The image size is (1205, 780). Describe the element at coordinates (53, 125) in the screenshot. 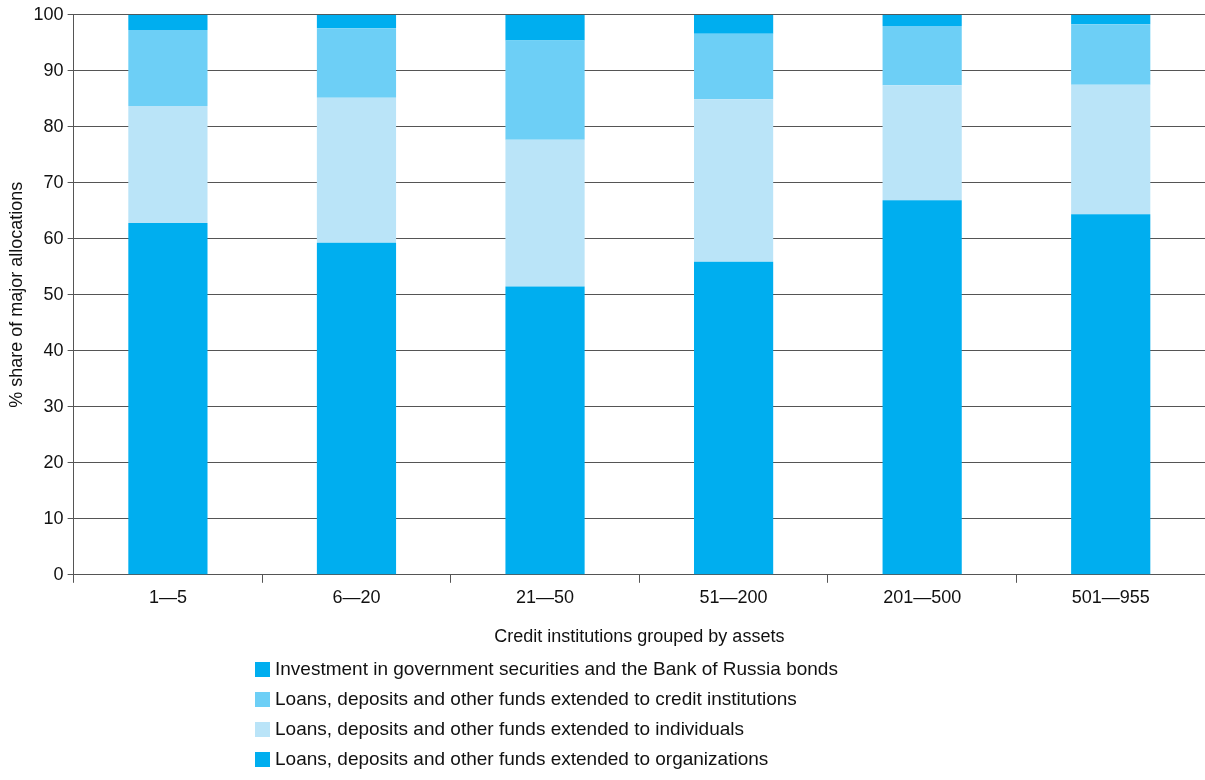

I see `y-tick-label: 80` at that location.